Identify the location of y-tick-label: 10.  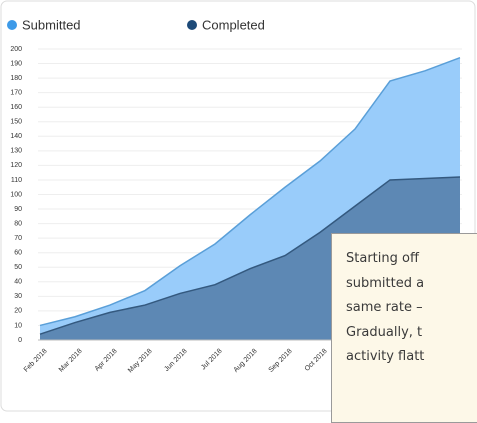
(18, 325).